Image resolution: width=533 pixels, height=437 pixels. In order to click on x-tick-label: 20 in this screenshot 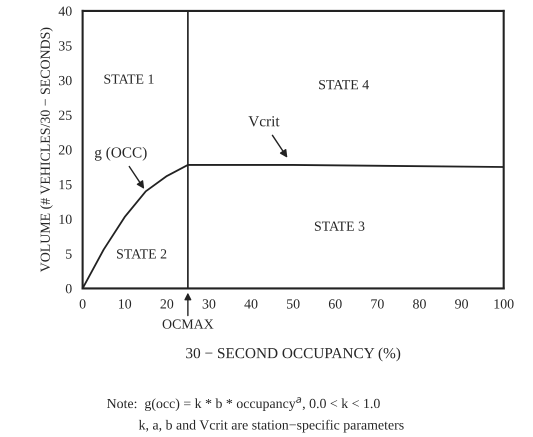, I will do `click(167, 304)`.